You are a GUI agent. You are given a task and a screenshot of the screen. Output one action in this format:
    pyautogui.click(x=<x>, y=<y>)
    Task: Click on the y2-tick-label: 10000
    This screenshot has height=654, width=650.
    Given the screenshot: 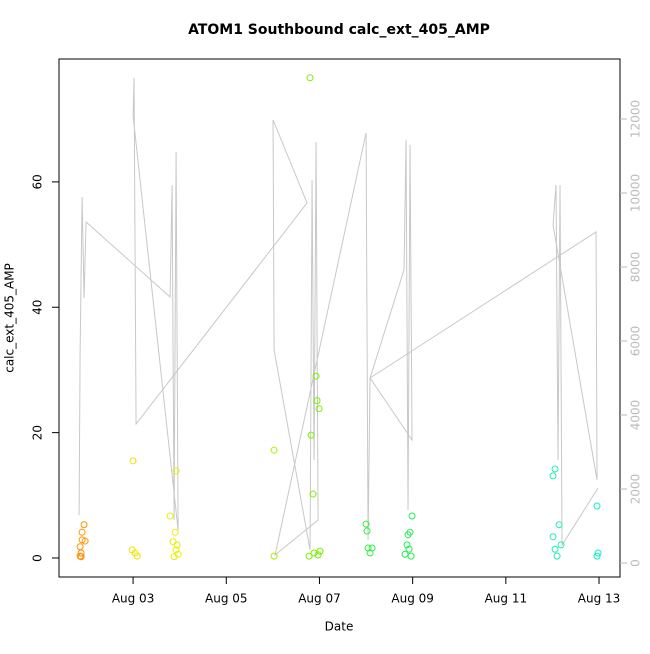 What is the action you would take?
    pyautogui.click(x=636, y=193)
    